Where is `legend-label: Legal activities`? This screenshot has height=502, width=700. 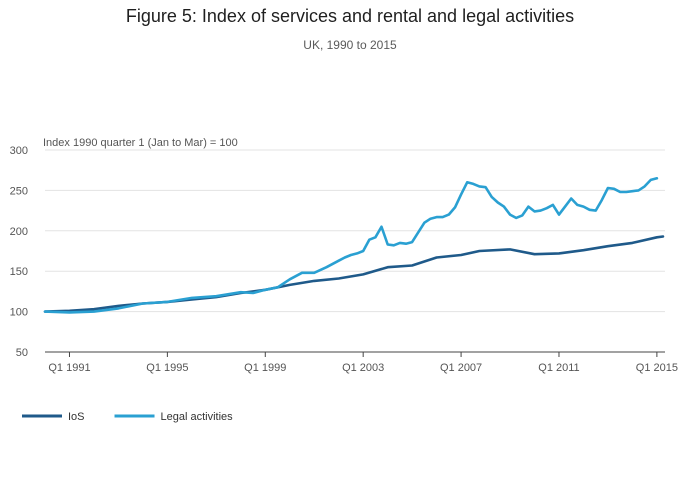
legend-label: Legal activities is located at coordinates (197, 417).